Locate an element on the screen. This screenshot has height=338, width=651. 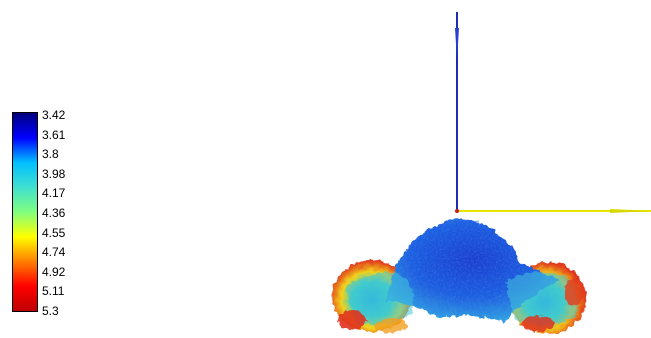
vertical-axis is located at coordinates (457, 112).